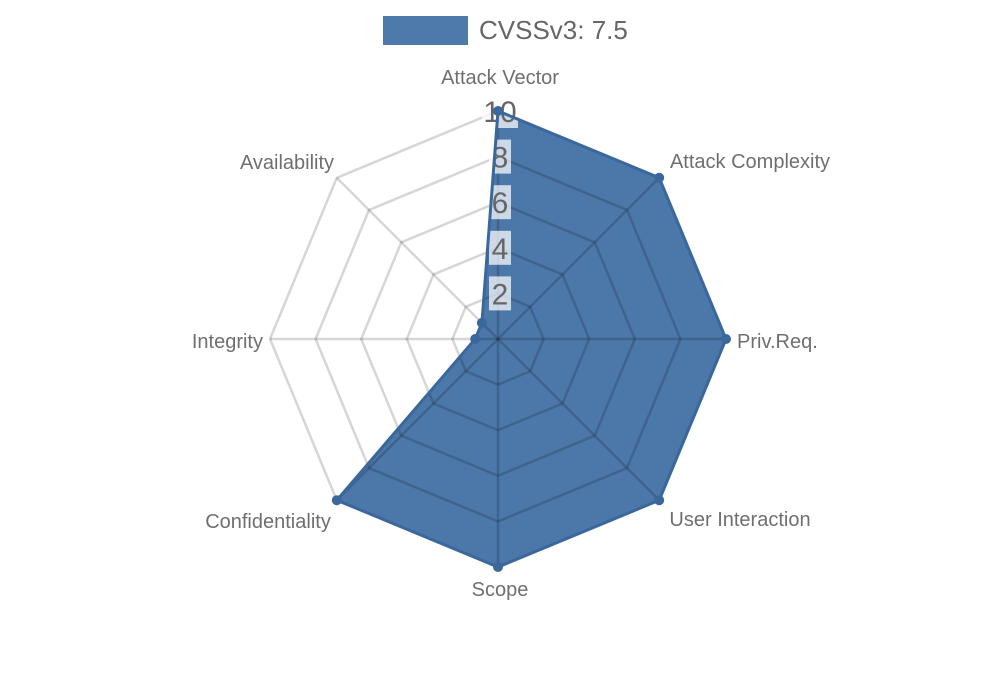 The height and width of the screenshot is (700, 1000). I want to click on axis-label-user-interaction: User Interaction, so click(739, 520).